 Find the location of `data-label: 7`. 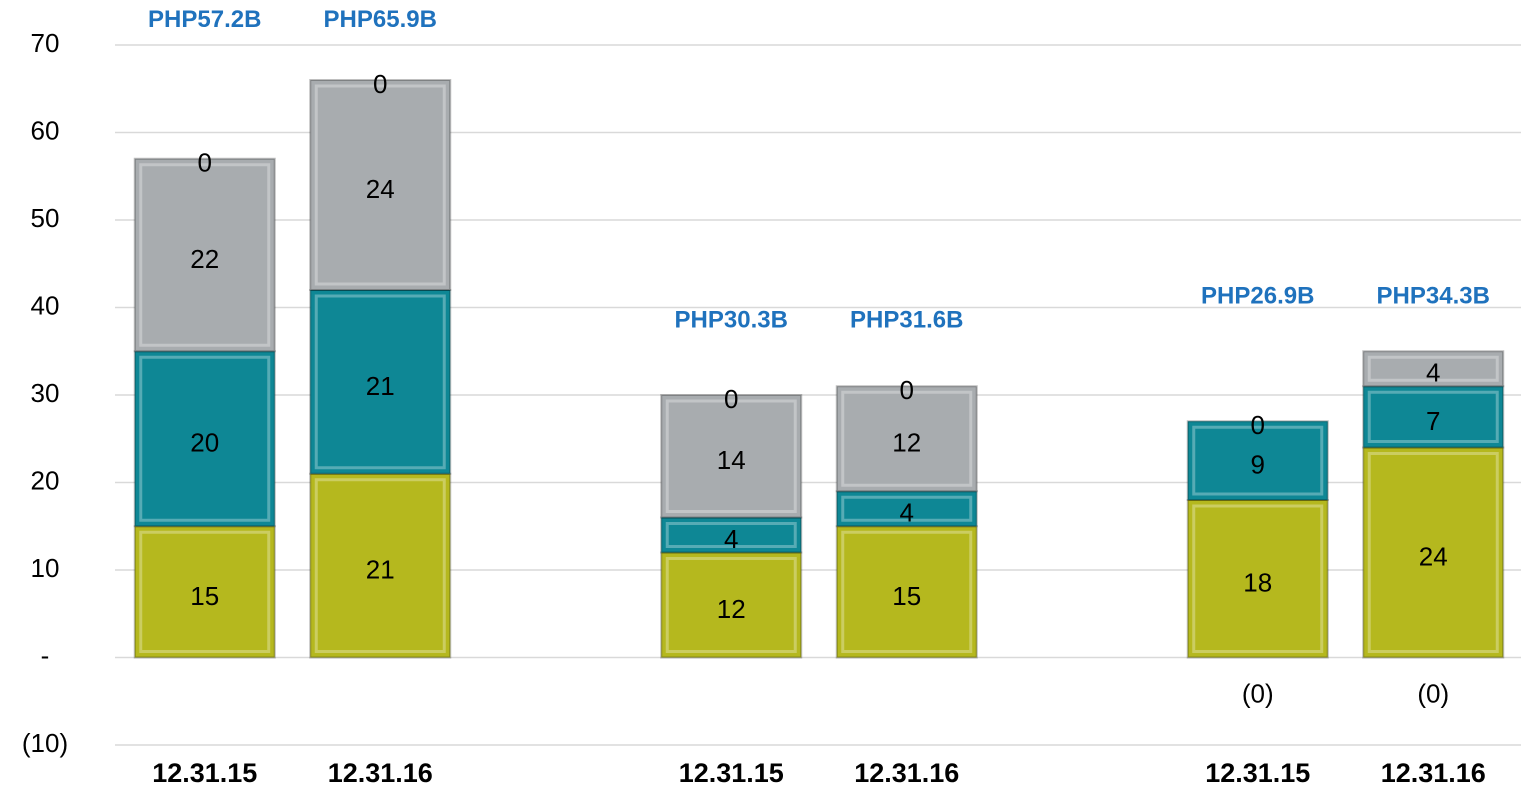

data-label: 7 is located at coordinates (1433, 421).